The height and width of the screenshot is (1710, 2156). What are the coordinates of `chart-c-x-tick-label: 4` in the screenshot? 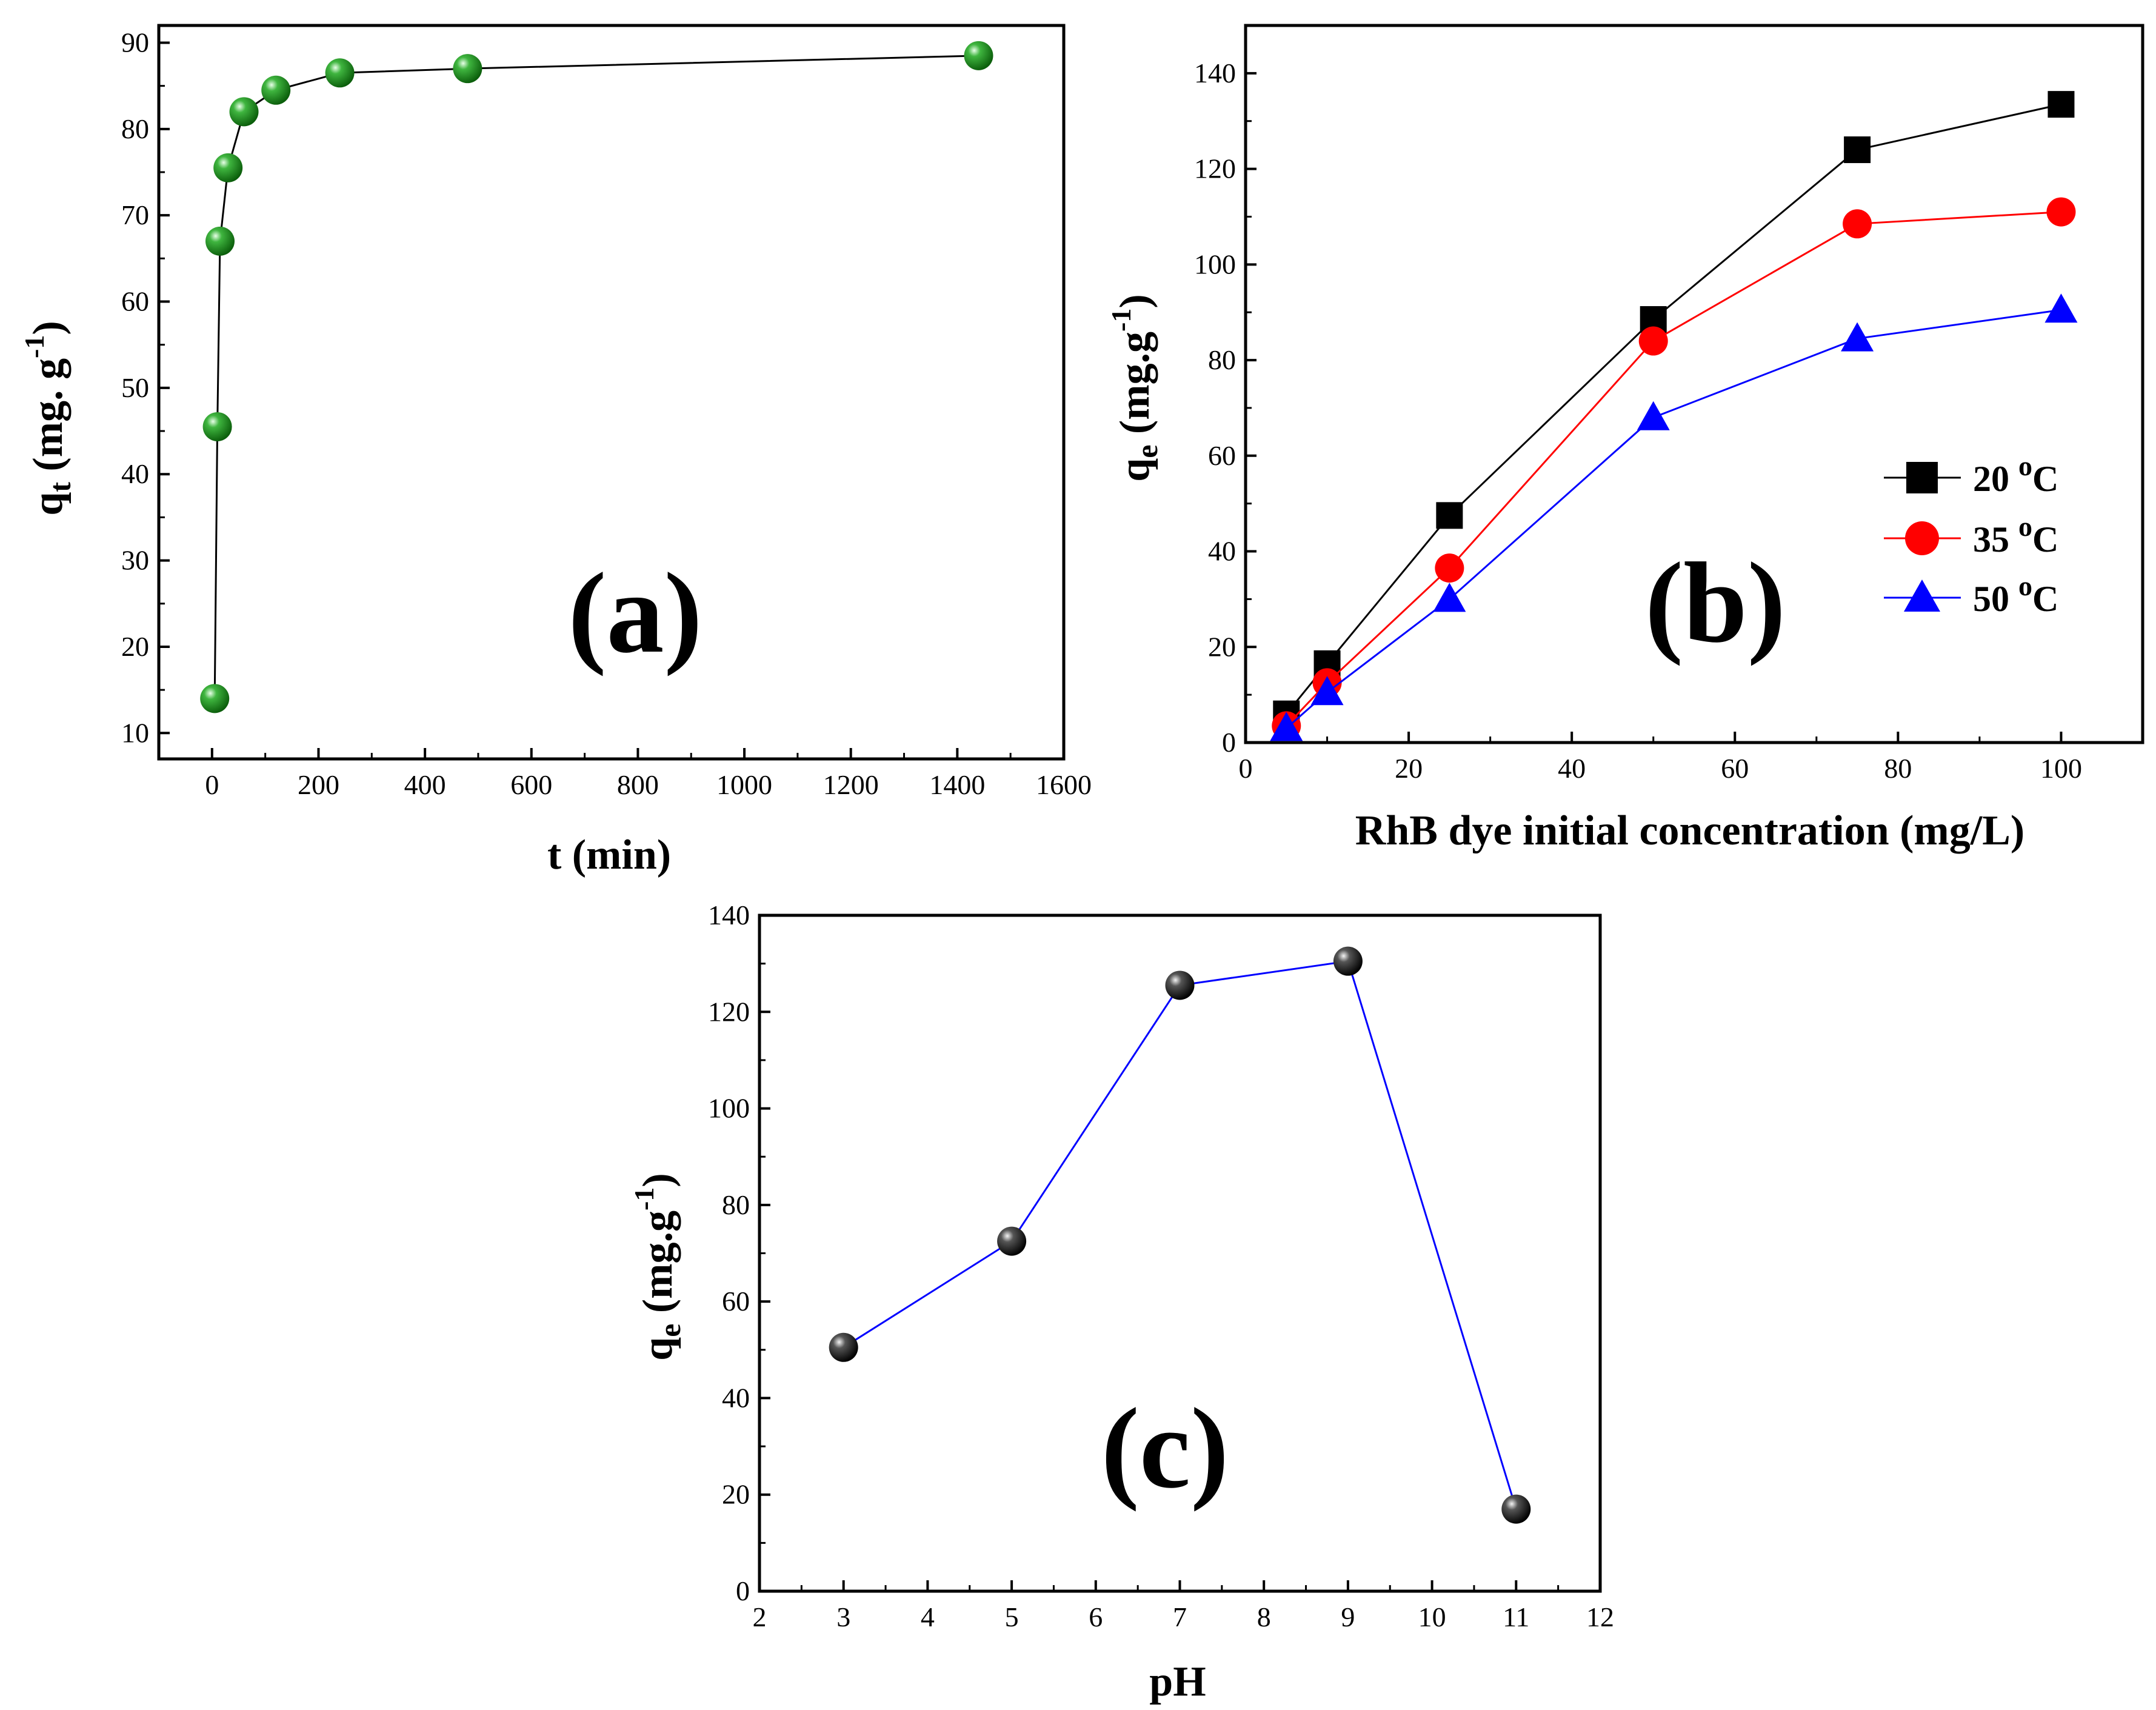 It's located at (928, 1616).